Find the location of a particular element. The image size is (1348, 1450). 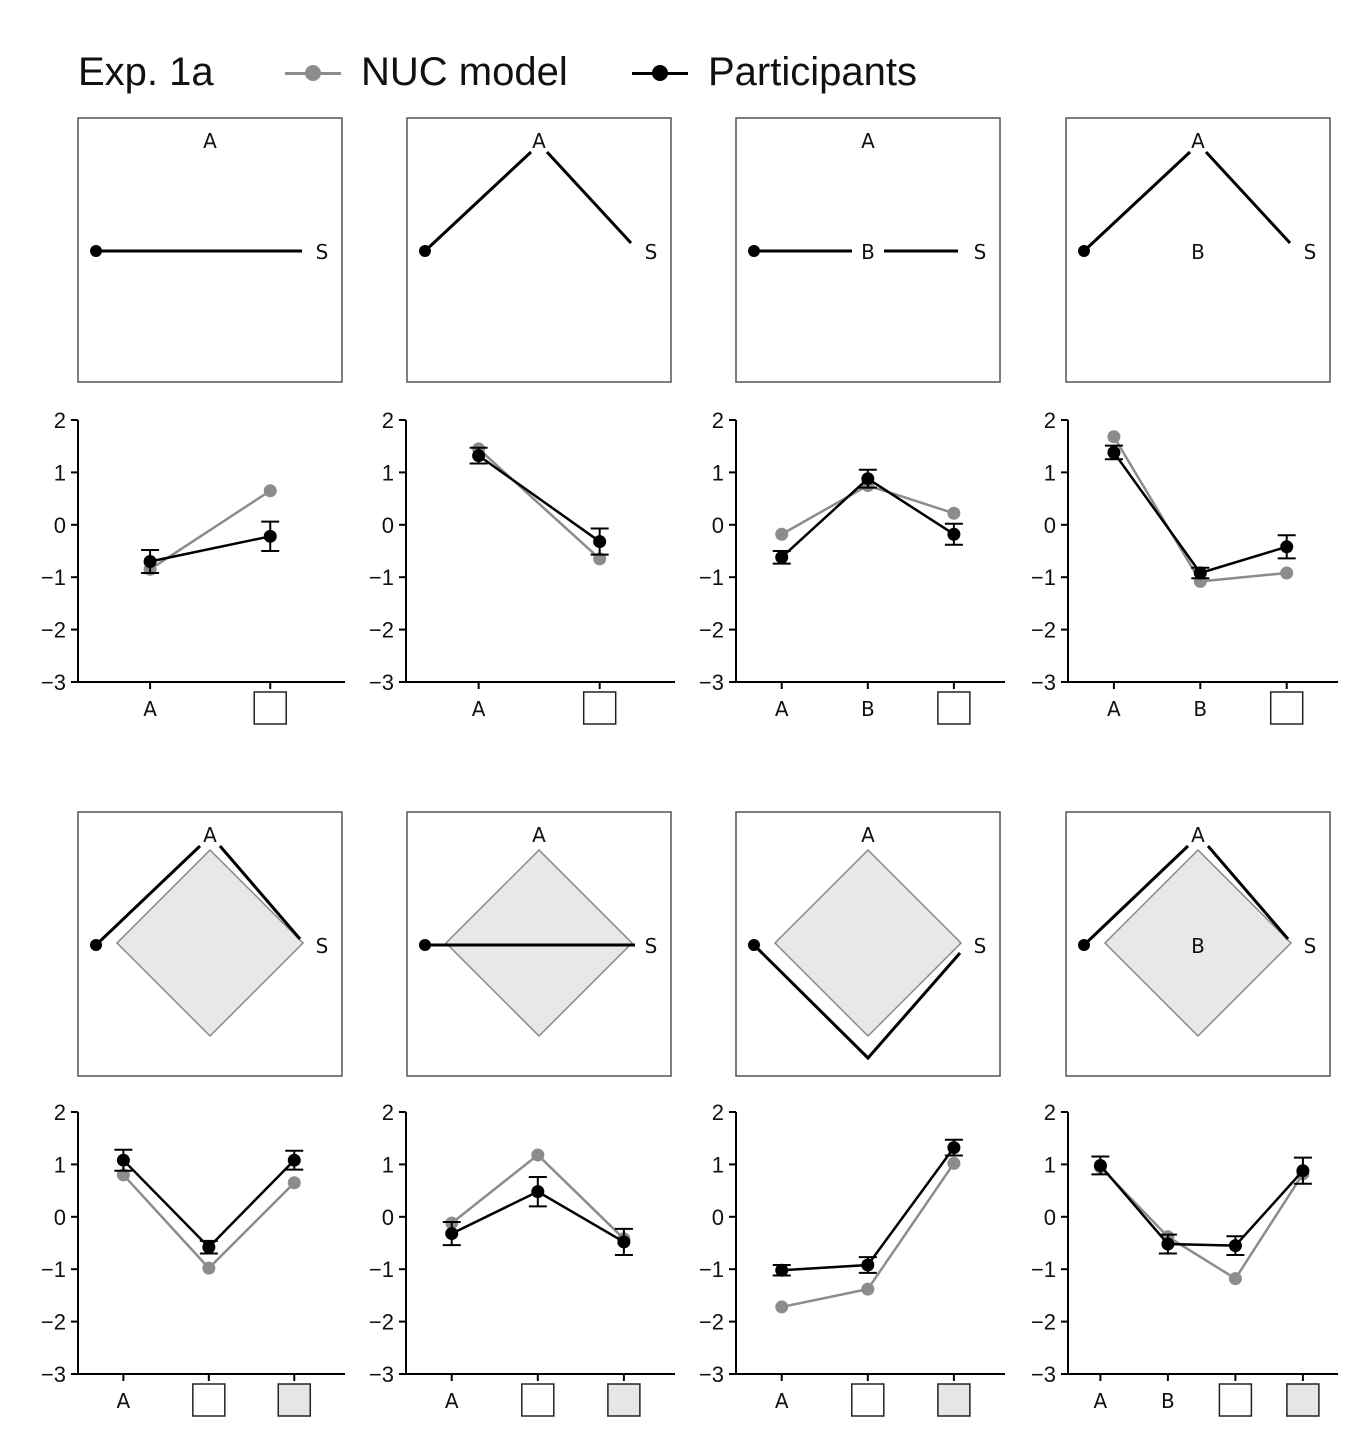

diagram-panel-4: A S B is located at coordinates (1198, 250).